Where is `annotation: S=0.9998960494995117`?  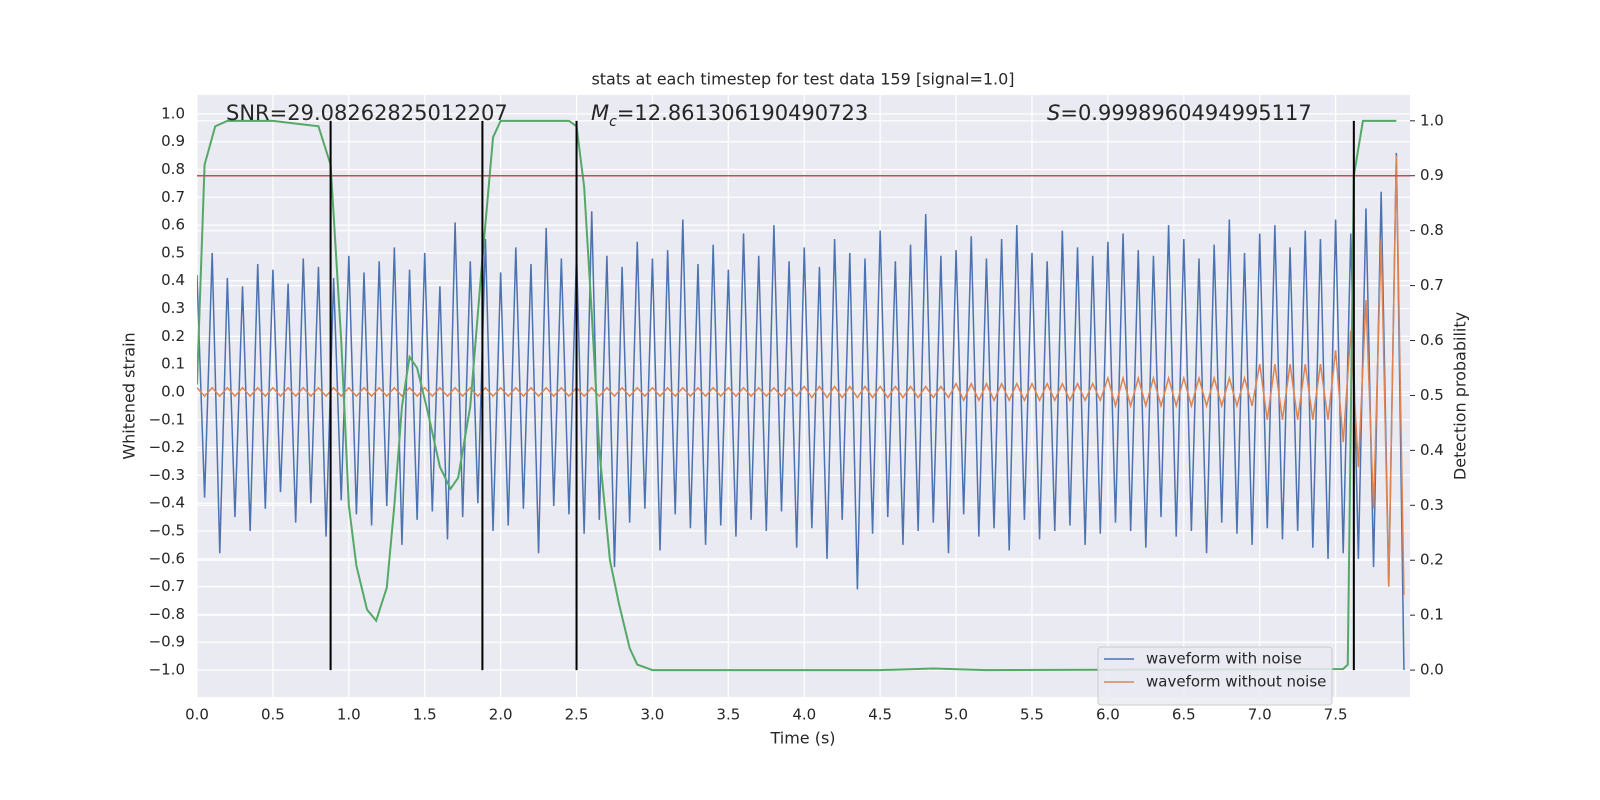
annotation: S=0.9998960494995117 is located at coordinates (1179, 113).